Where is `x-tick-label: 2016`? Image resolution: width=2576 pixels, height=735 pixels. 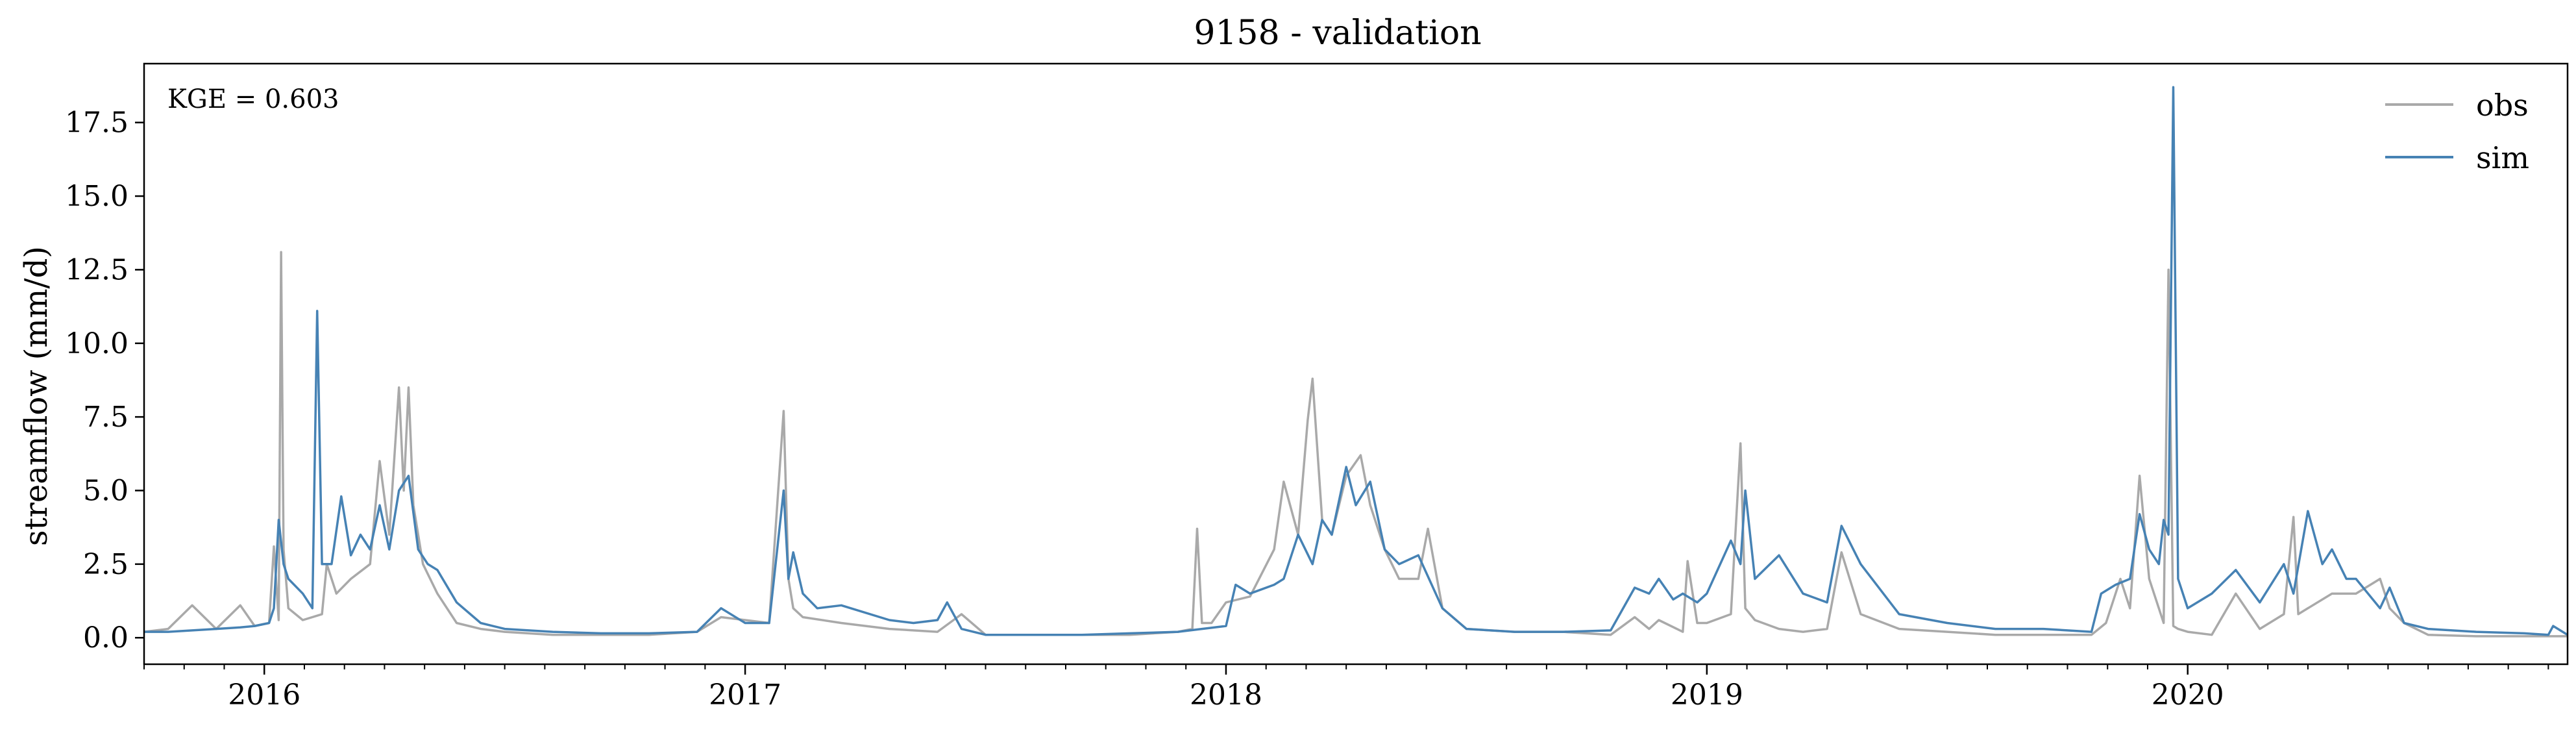
x-tick-label: 2016 is located at coordinates (264, 695).